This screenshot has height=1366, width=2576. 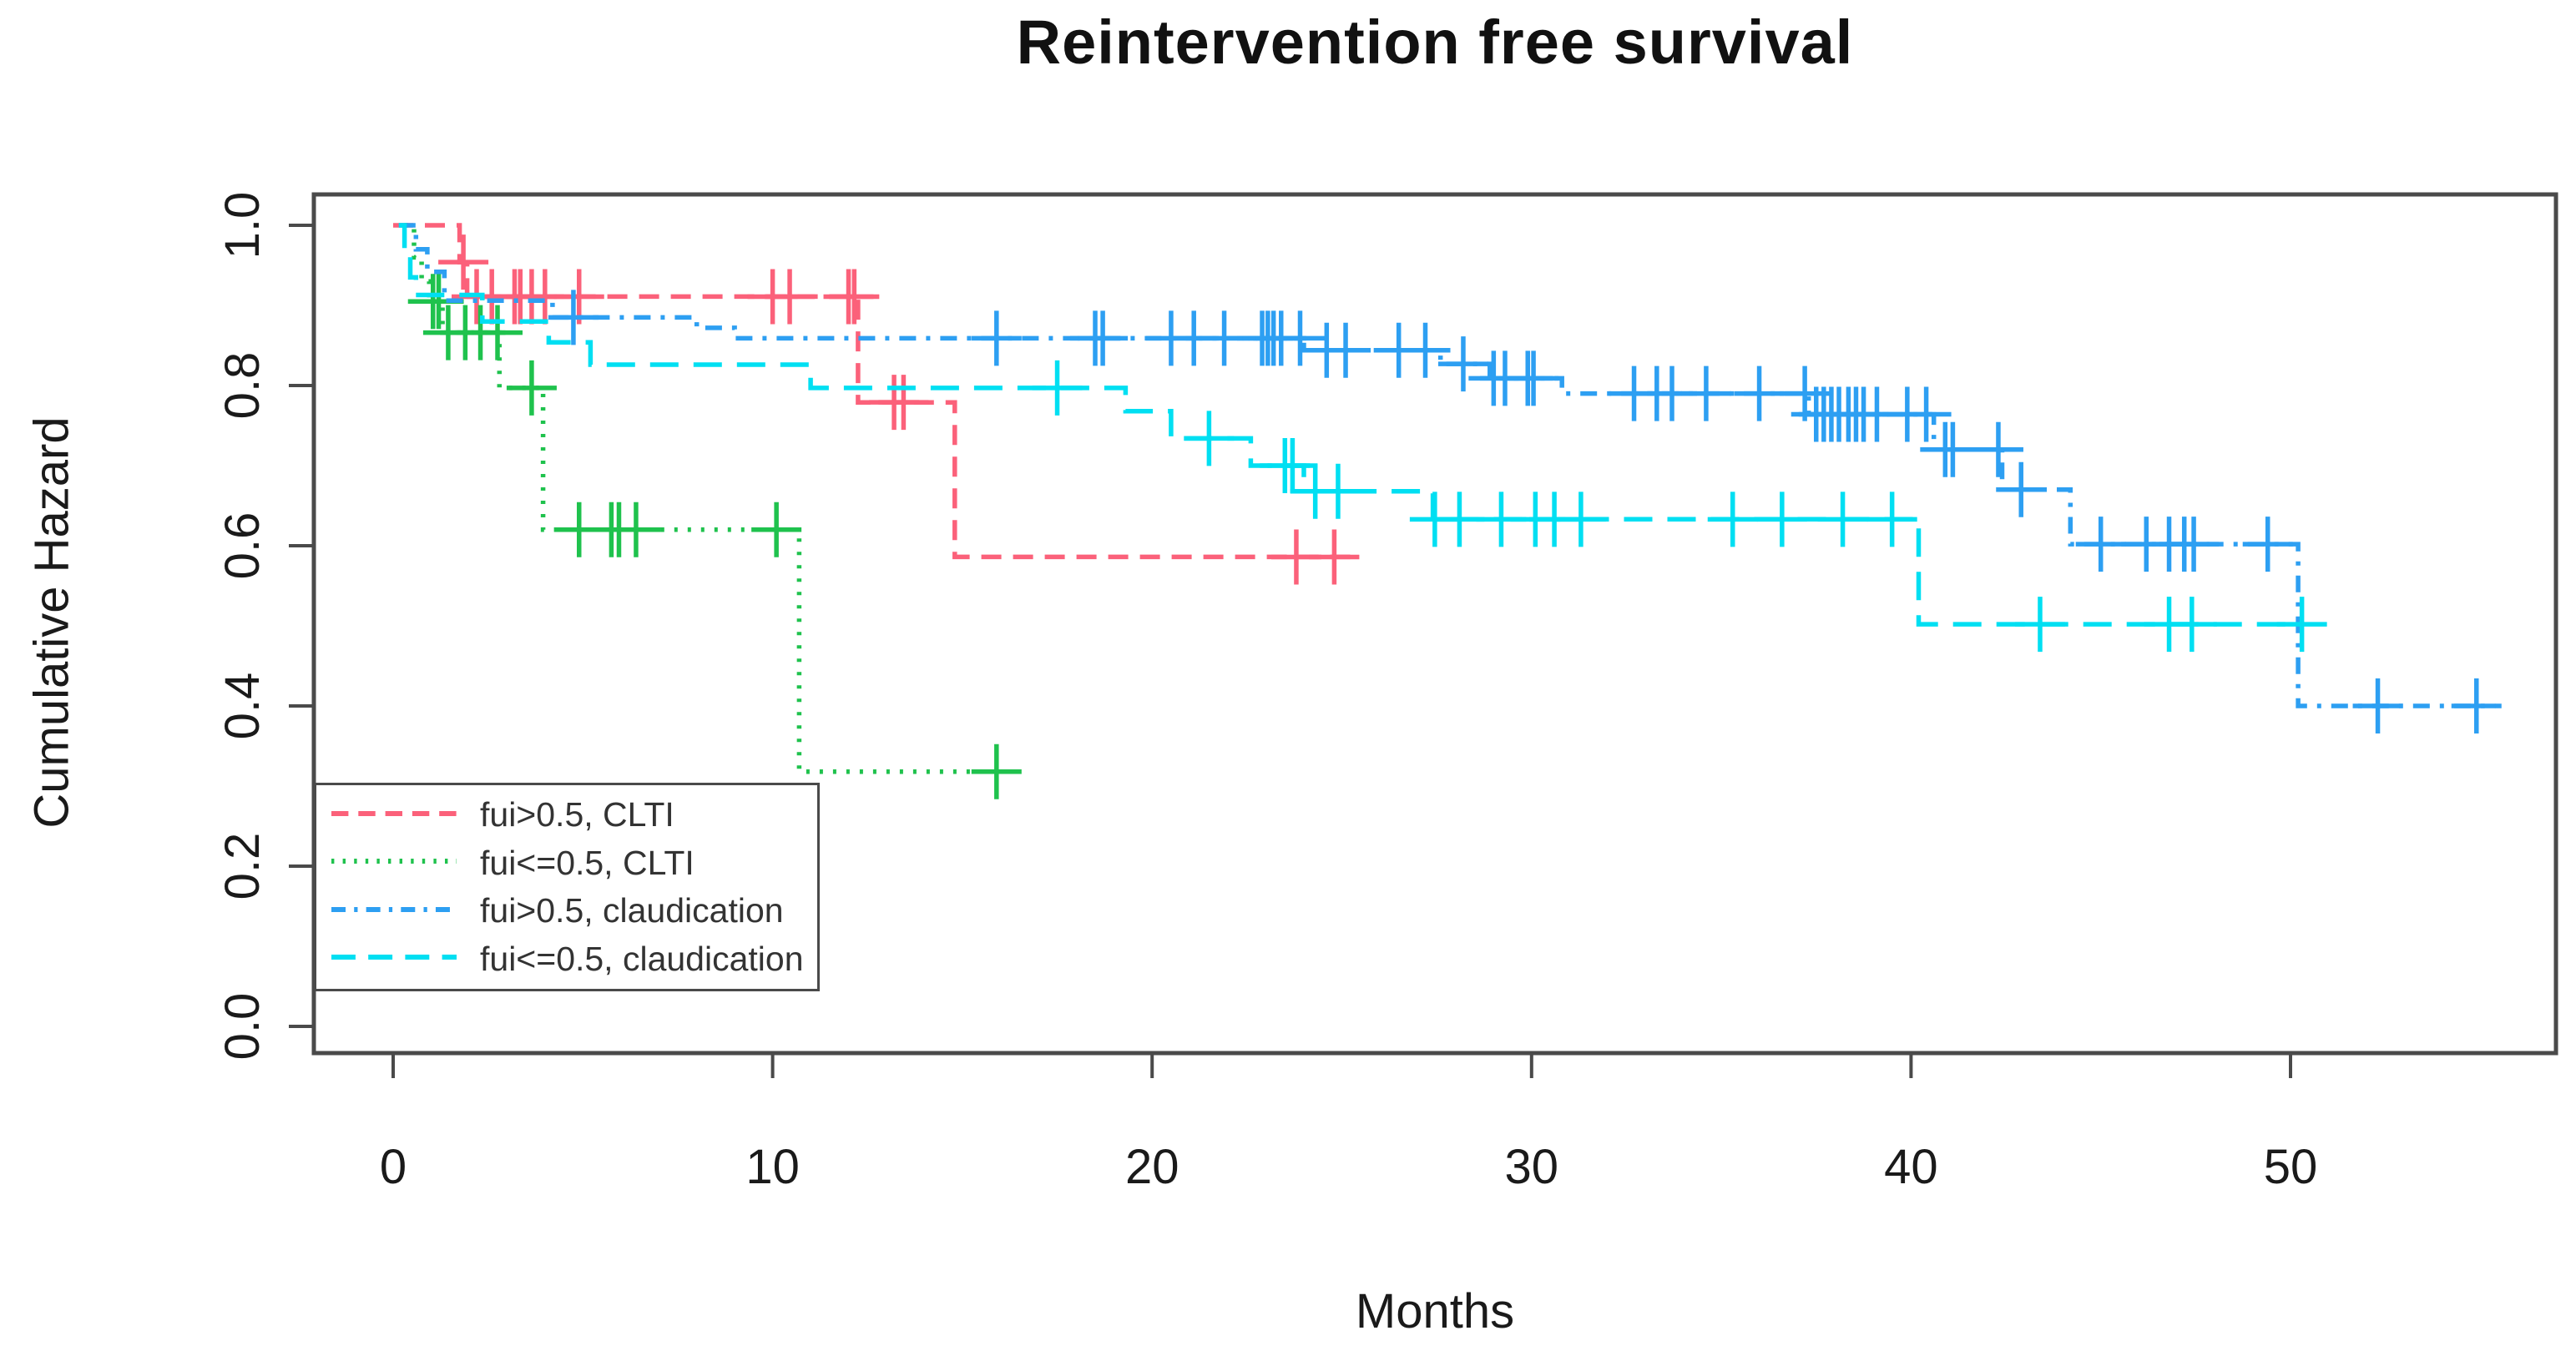 I want to click on legend-item-label: fui>0.5, claudication, so click(x=632, y=911).